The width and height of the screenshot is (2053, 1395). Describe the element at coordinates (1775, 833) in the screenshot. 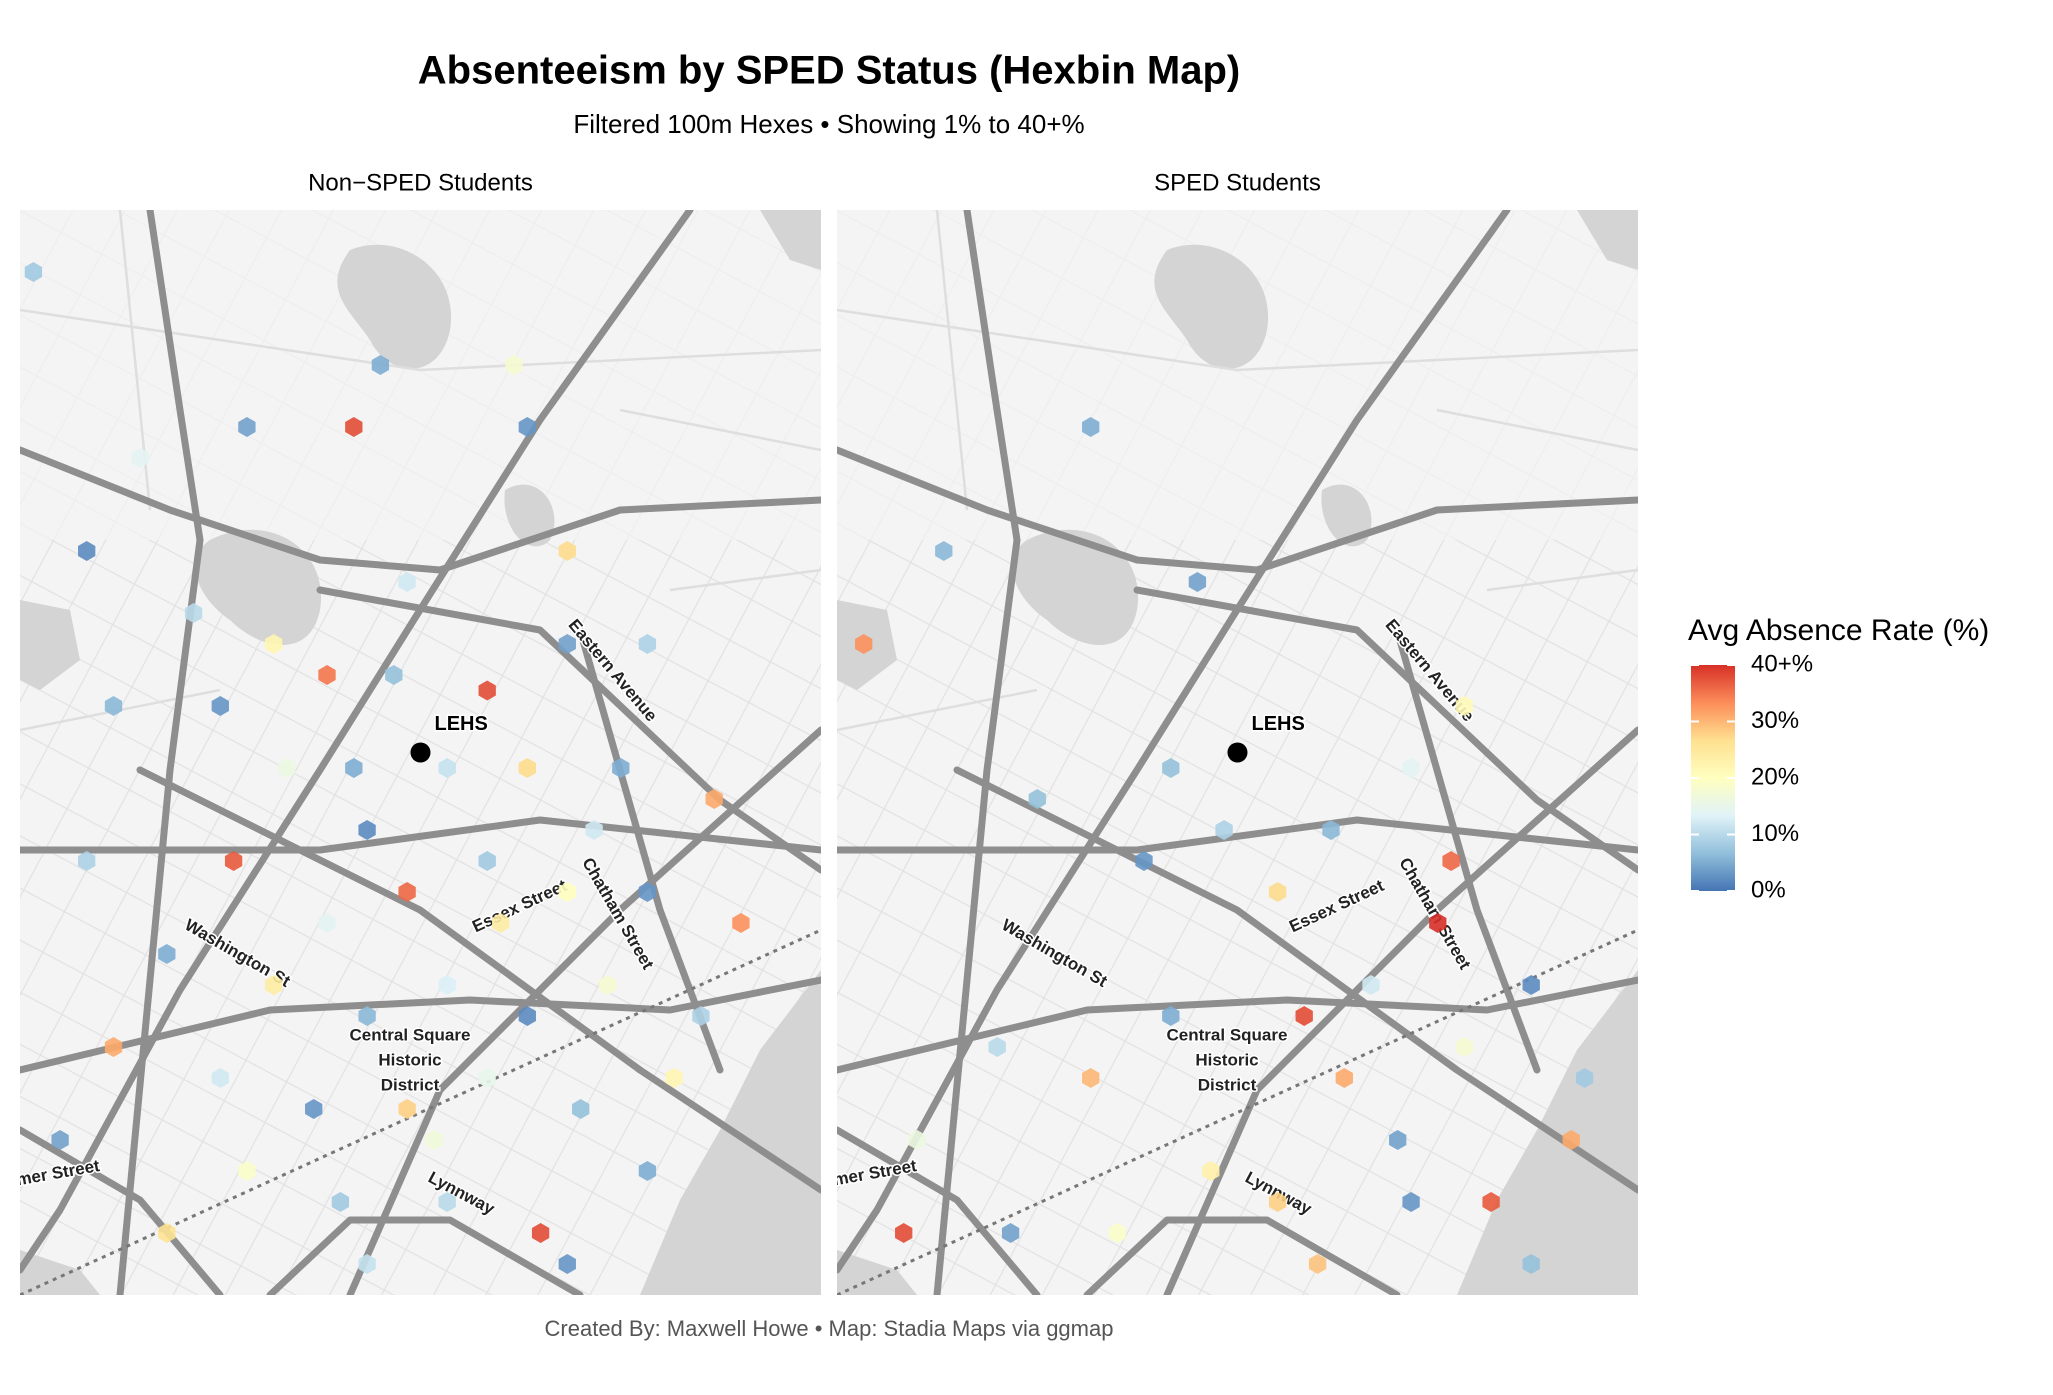

I see `colorbar-tick-label: 10%` at that location.